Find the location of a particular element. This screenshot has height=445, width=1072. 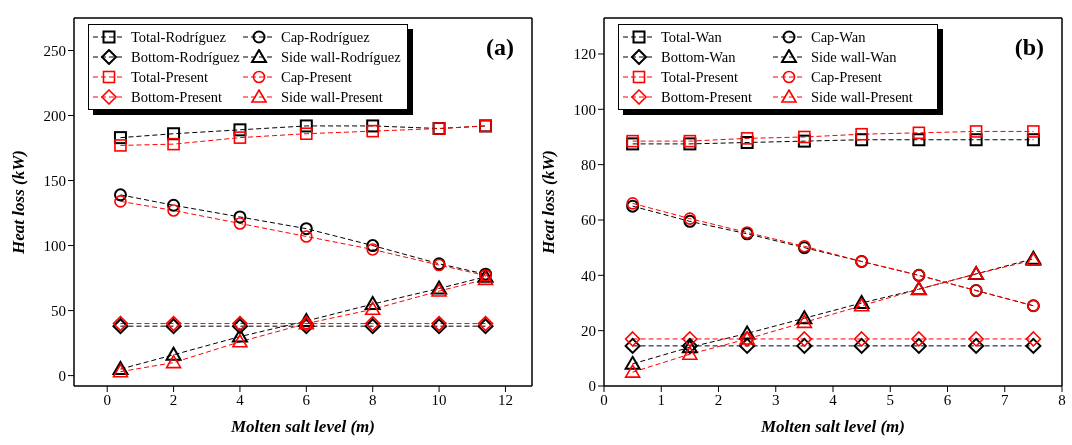

x-tick-label: 10 is located at coordinates (439, 399).